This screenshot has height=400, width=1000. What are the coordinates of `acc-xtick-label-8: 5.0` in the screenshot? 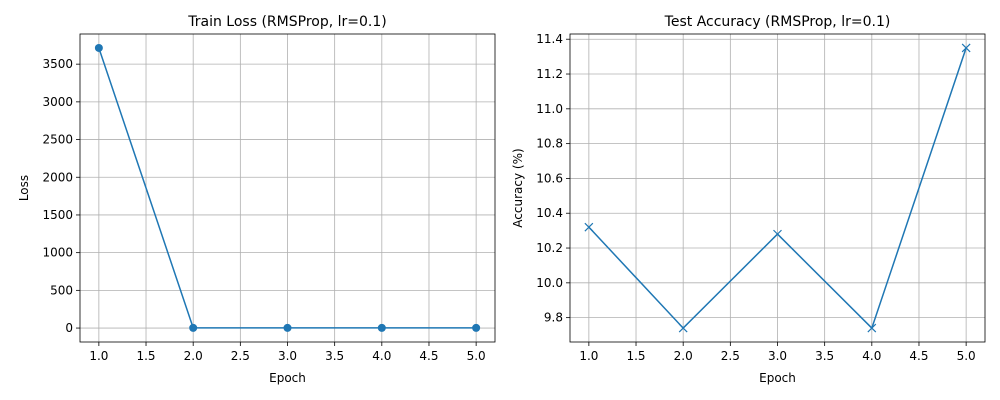 It's located at (966, 356).